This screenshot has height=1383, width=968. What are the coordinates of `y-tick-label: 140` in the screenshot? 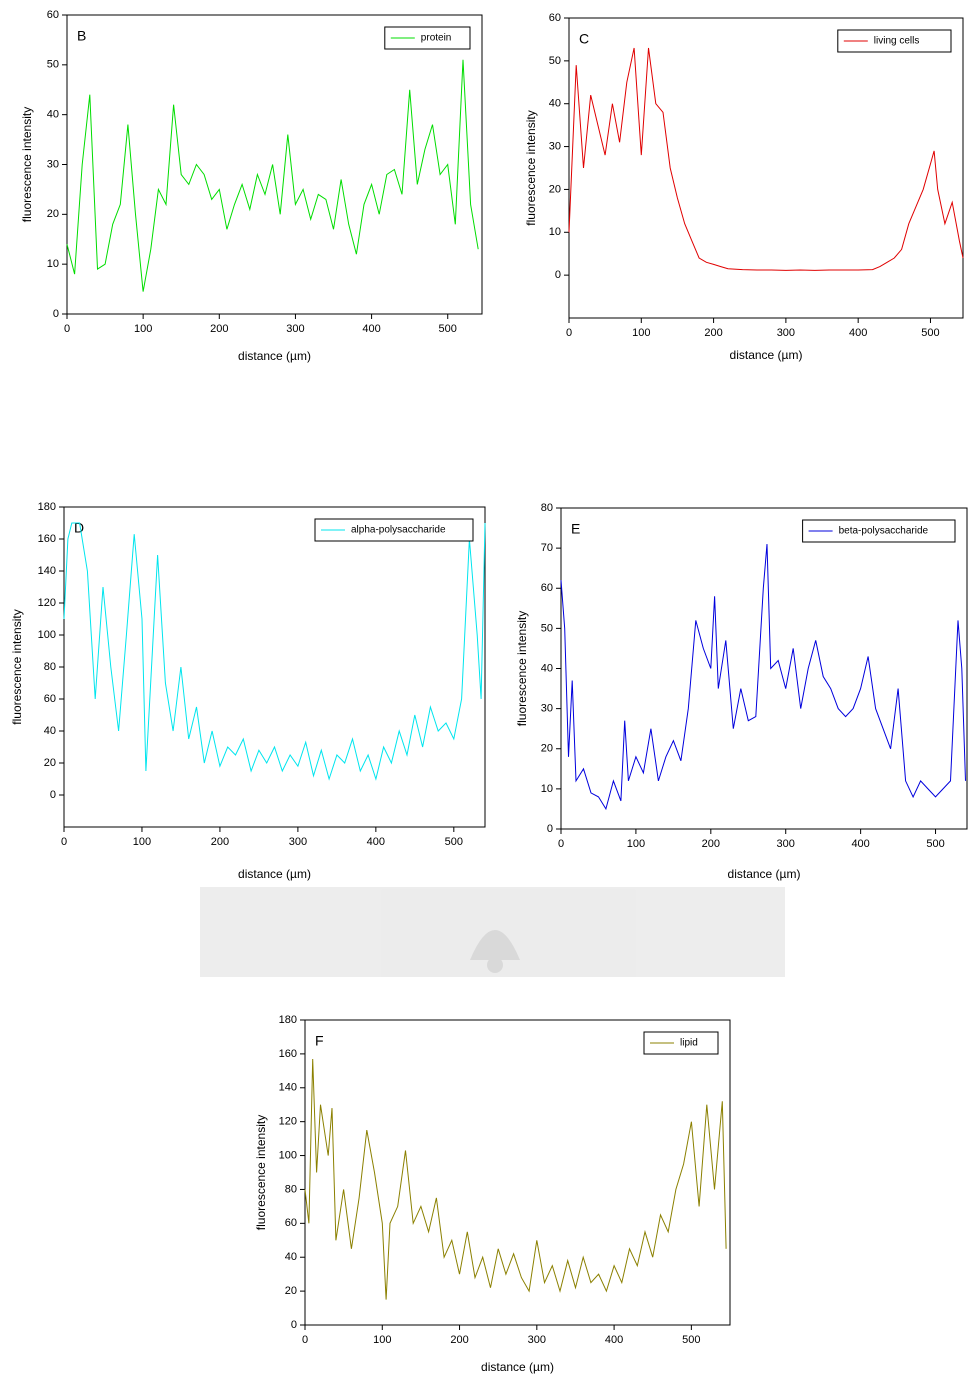 It's located at (288, 1088).